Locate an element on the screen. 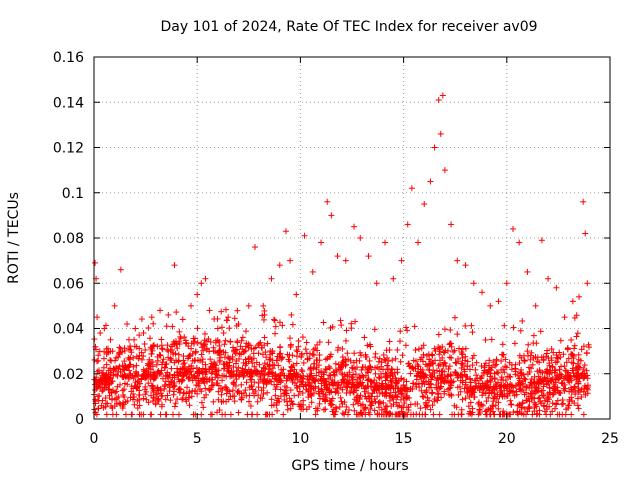 The width and height of the screenshot is (640, 480). x-tick-label: 10 is located at coordinates (300, 439).